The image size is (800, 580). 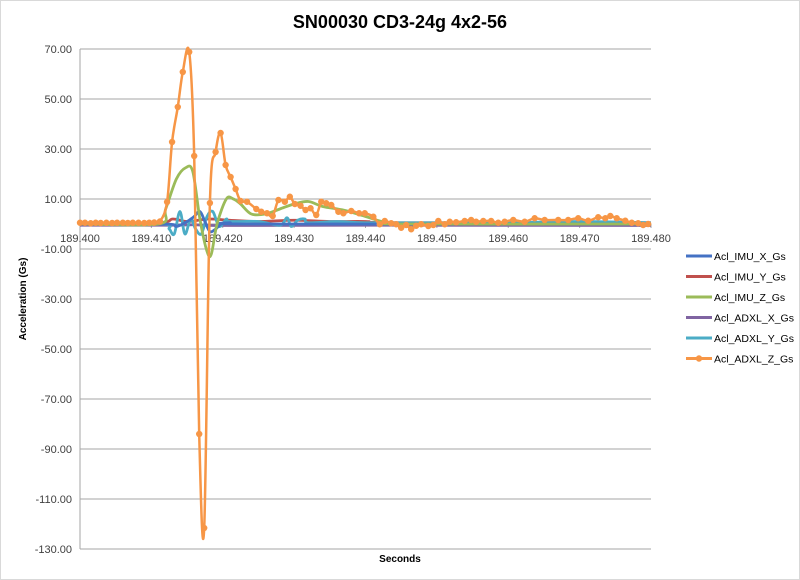 What do you see at coordinates (56, 400) in the screenshot?
I see `y-tick-label: -70.00` at bounding box center [56, 400].